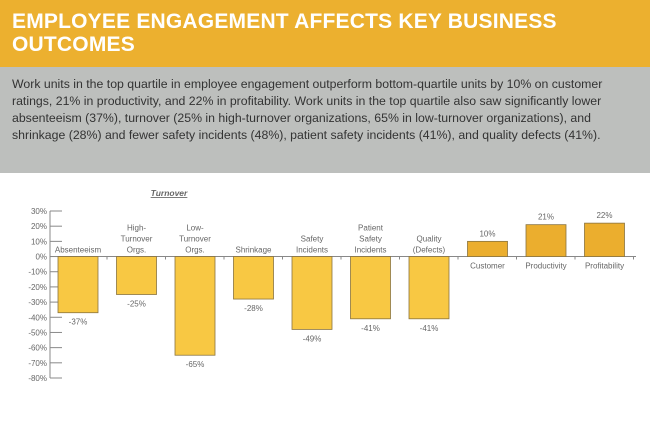 The height and width of the screenshot is (428, 650). What do you see at coordinates (136, 228) in the screenshot?
I see `category-label: High-` at bounding box center [136, 228].